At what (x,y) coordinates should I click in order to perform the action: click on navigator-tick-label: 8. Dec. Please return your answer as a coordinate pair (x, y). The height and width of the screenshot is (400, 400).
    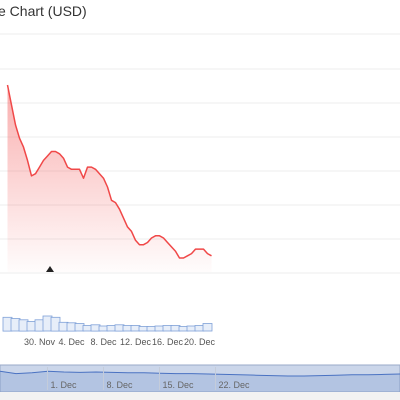
    Looking at the image, I should click on (120, 385).